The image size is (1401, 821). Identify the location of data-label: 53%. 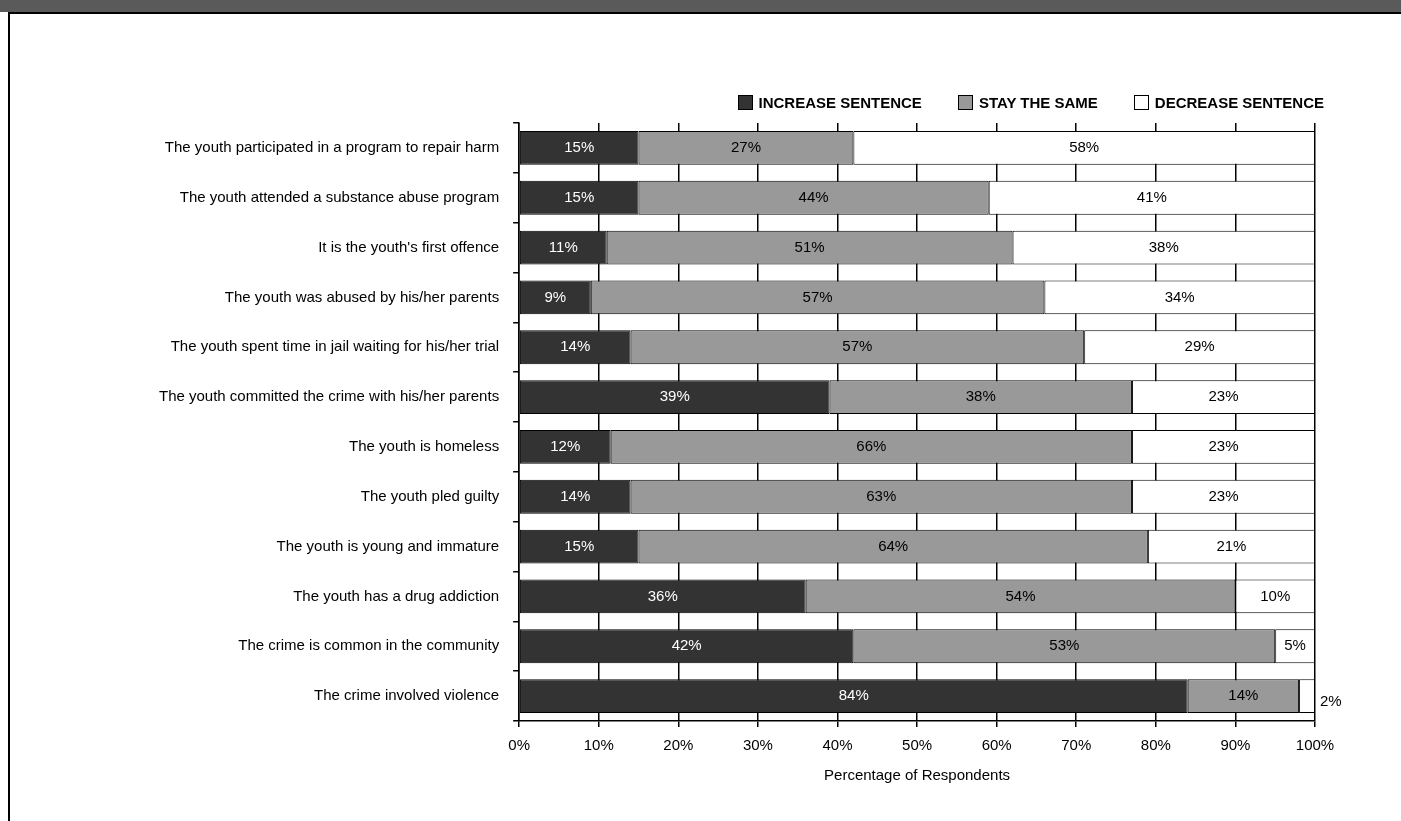
(1064, 645).